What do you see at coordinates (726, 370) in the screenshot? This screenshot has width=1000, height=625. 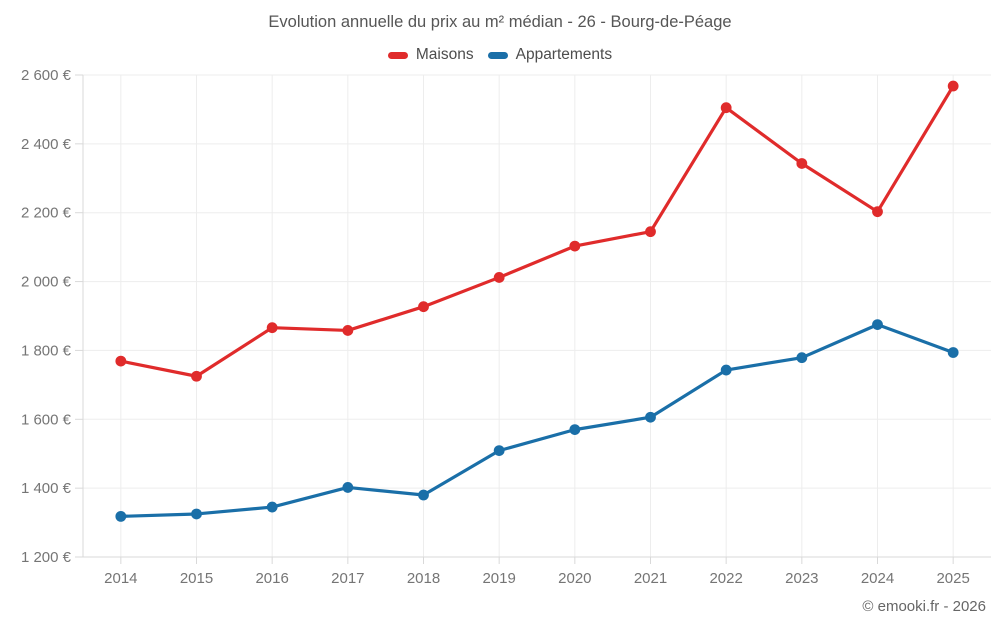 I see `data-point-appartements-2022` at bounding box center [726, 370].